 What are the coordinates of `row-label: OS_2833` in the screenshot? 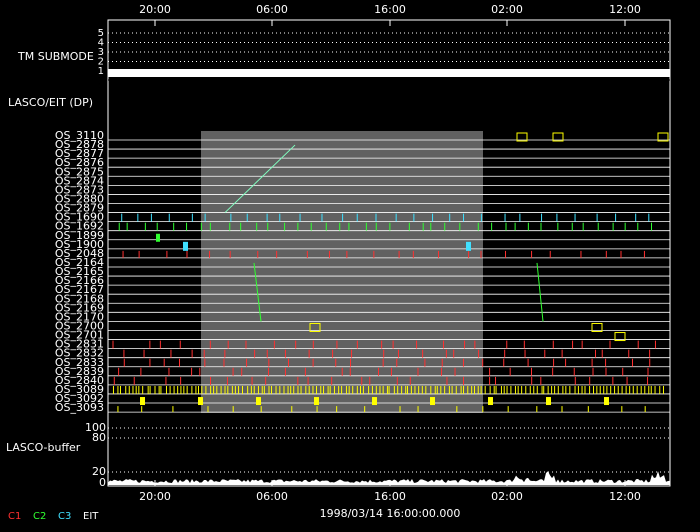 It's located at (79, 362).